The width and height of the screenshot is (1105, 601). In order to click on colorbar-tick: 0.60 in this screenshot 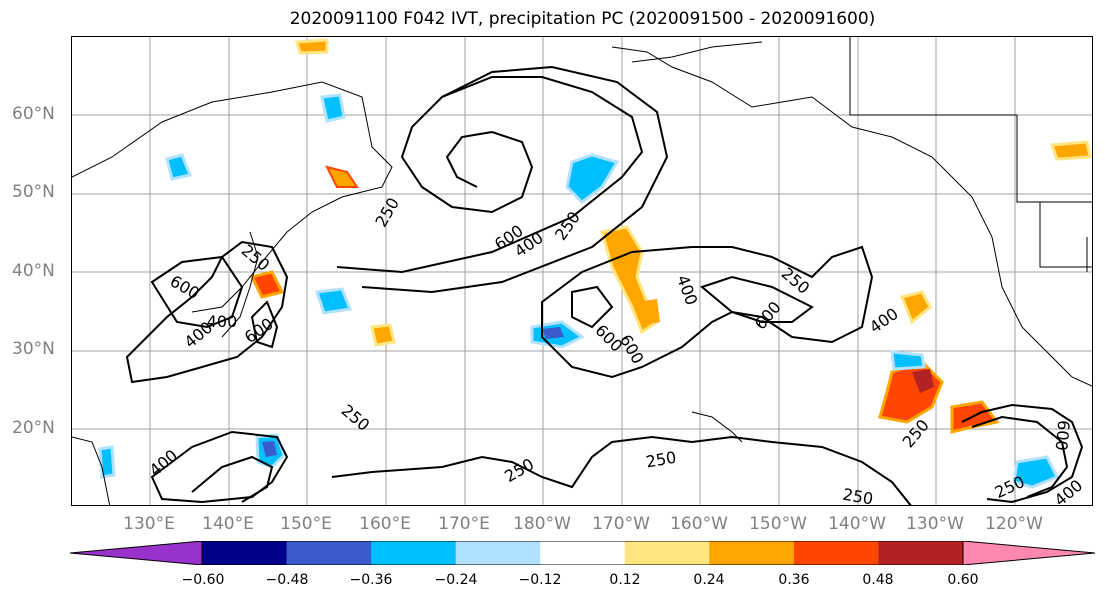, I will do `click(963, 580)`.